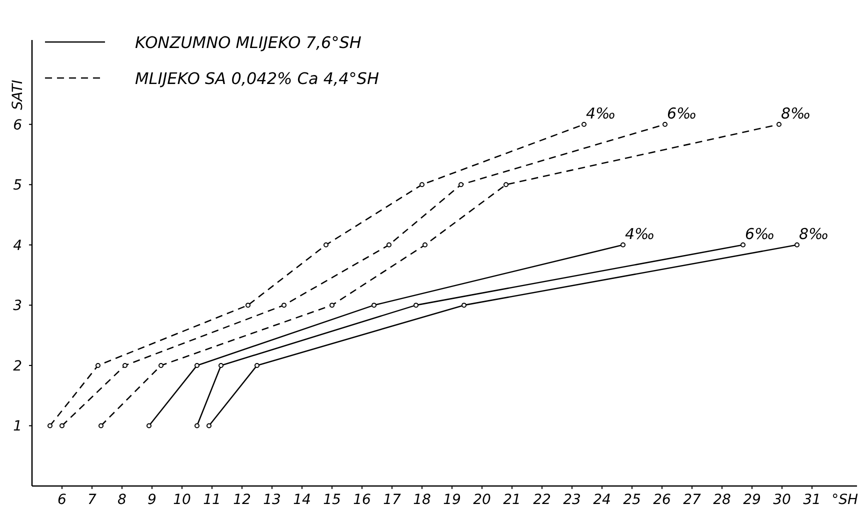 The height and width of the screenshot is (512, 862). Describe the element at coordinates (17, 246) in the screenshot. I see `y-tick-label: 4` at that location.